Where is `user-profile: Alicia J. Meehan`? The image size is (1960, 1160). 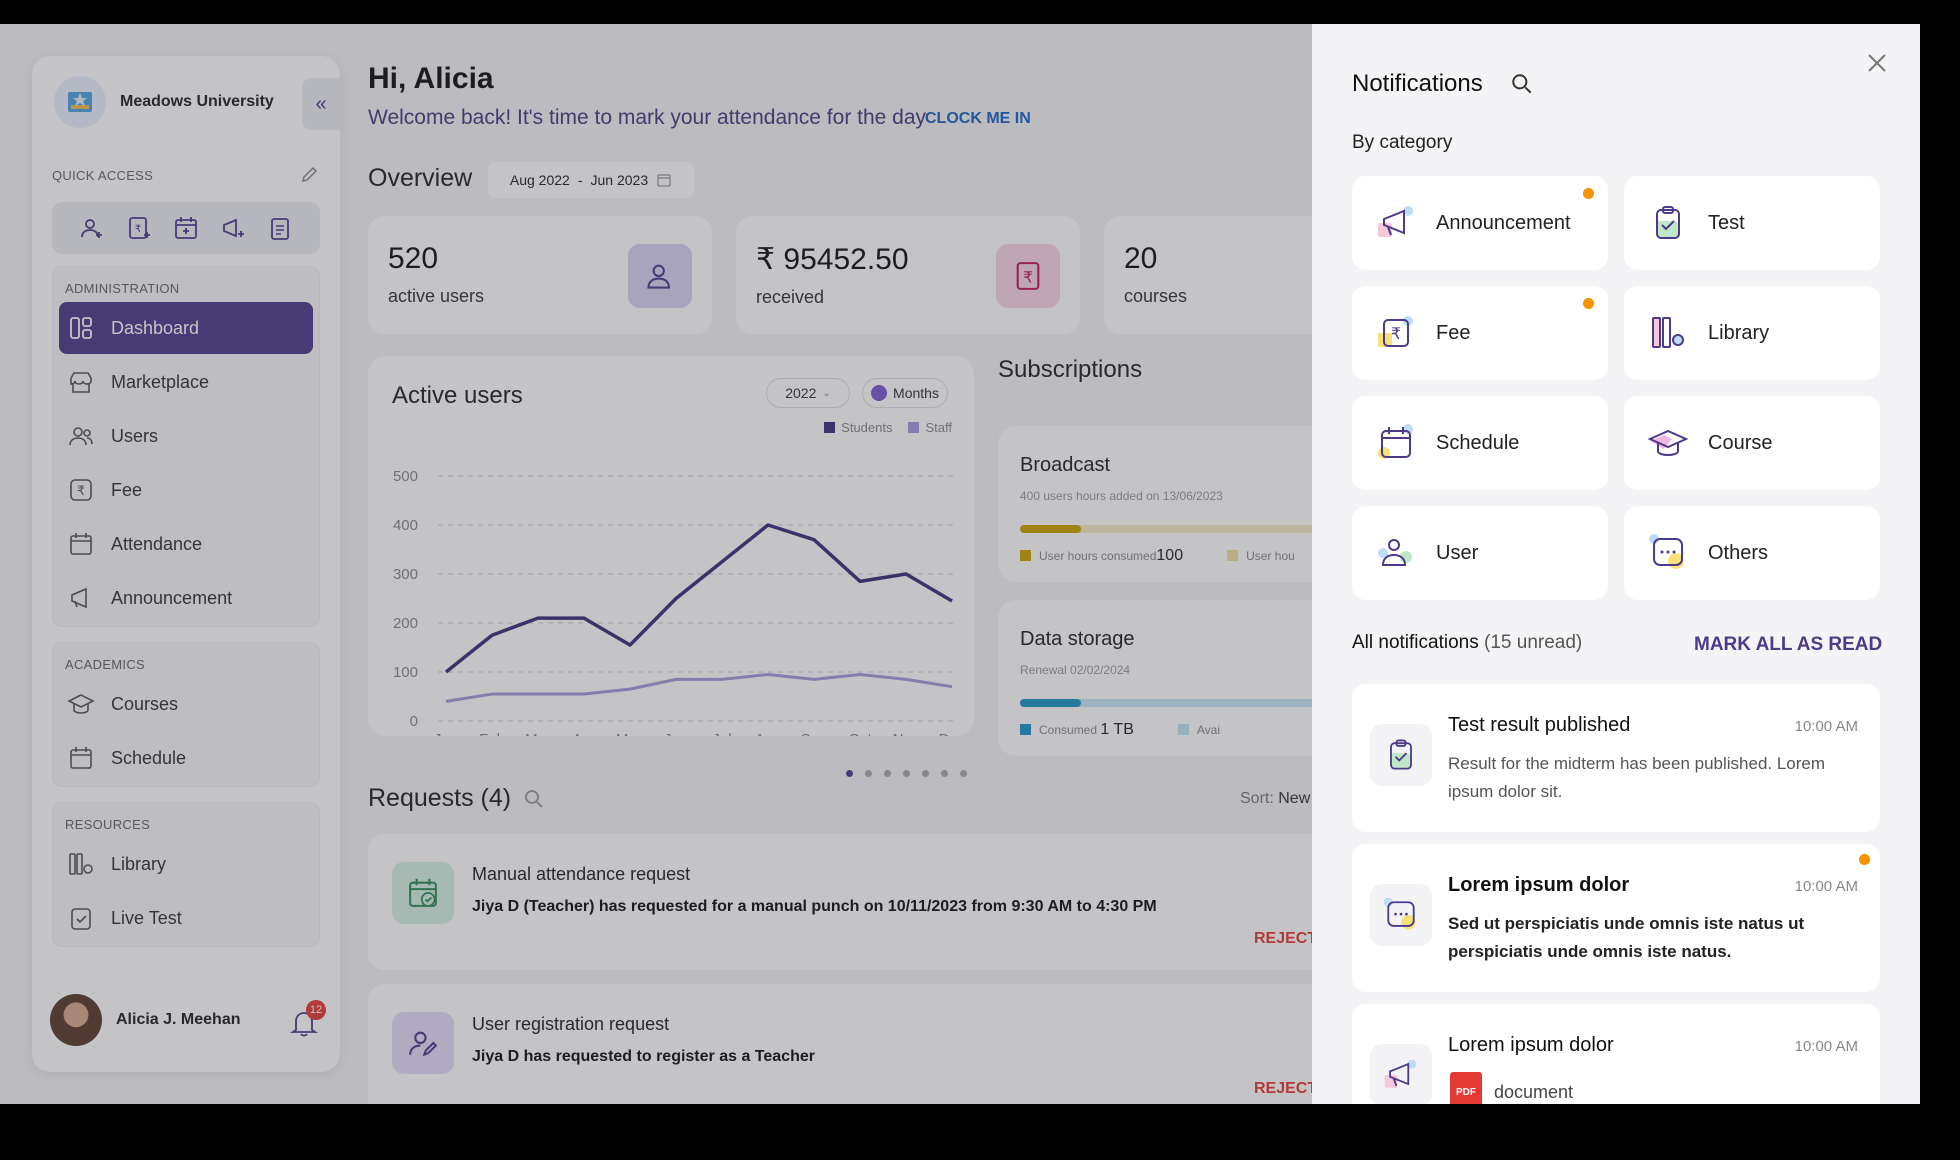
user-profile: Alicia J. Meehan is located at coordinates (145, 1020).